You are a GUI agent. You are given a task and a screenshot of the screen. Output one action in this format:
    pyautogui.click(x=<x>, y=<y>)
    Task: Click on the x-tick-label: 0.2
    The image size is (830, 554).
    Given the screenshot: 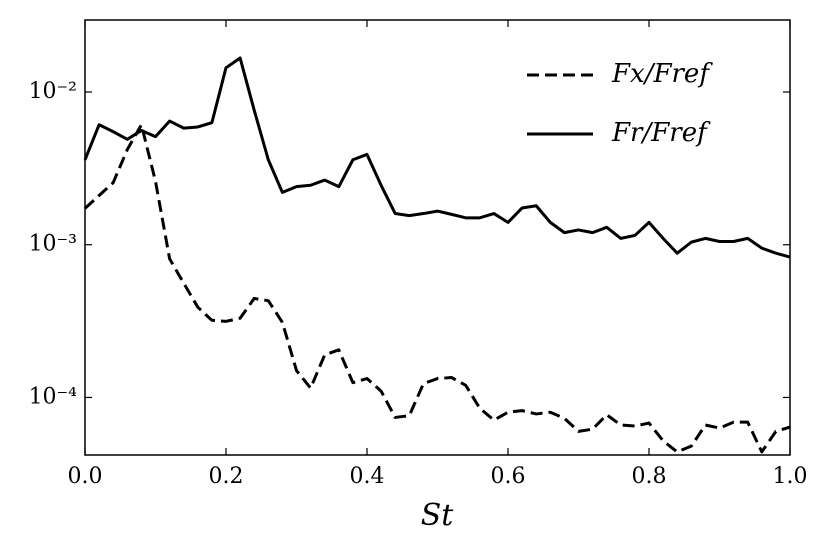 What is the action you would take?
    pyautogui.click(x=226, y=476)
    